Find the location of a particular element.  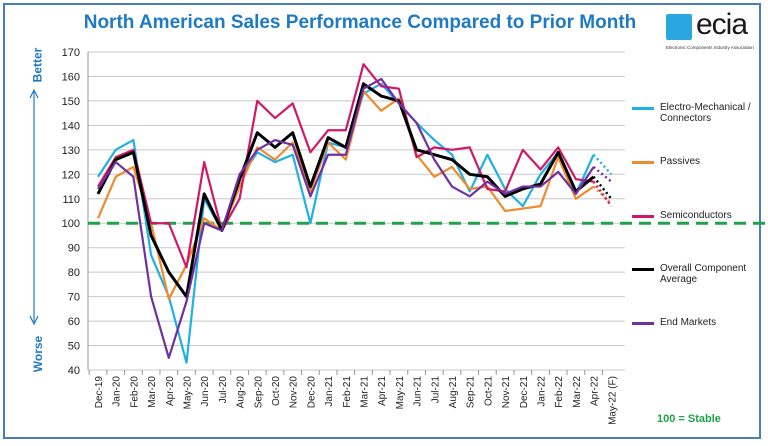

x-tick-label: Apr-21 is located at coordinates (382, 391).